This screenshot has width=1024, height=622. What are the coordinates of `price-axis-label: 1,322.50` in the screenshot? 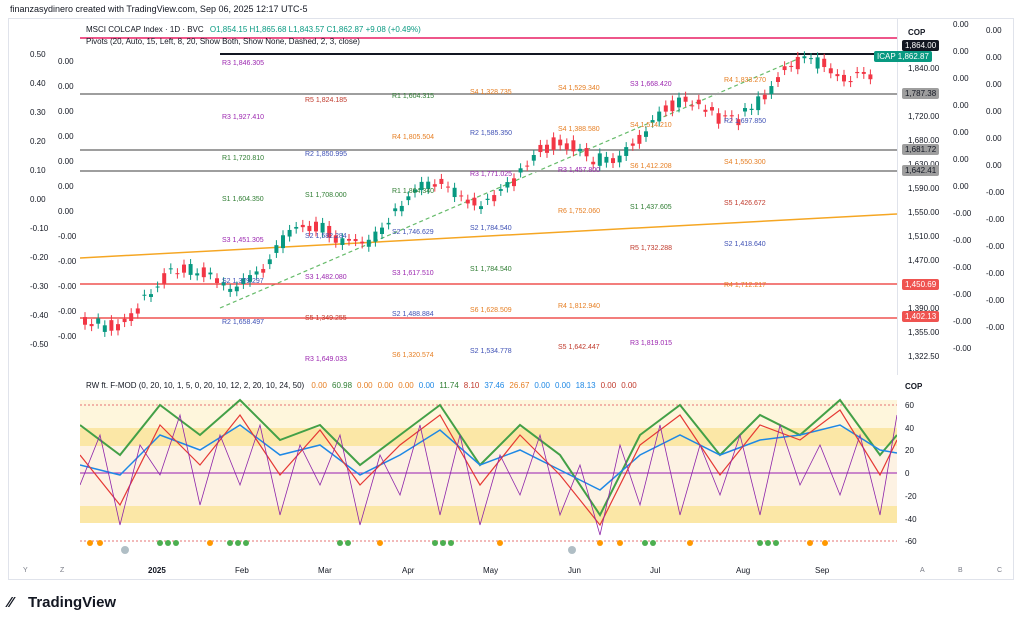 It's located at (923, 356).